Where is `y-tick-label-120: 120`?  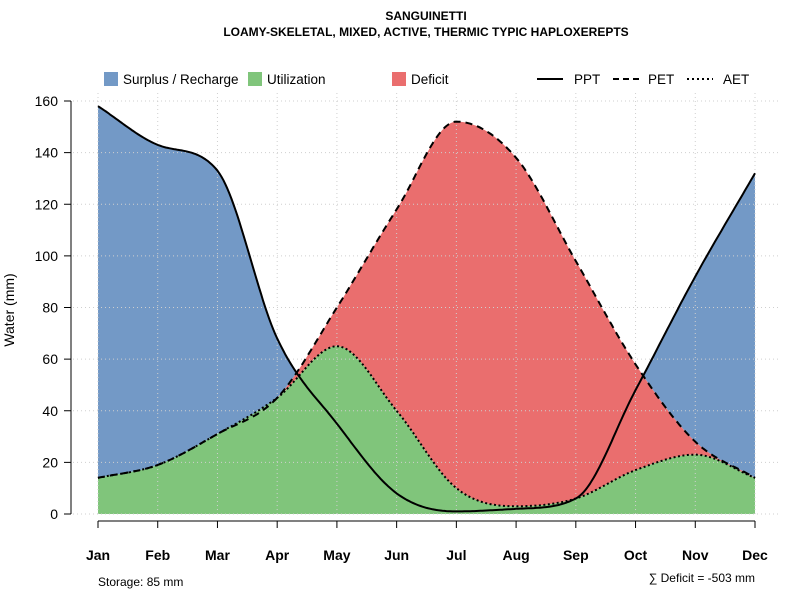 y-tick-label-120: 120 is located at coordinates (47, 204).